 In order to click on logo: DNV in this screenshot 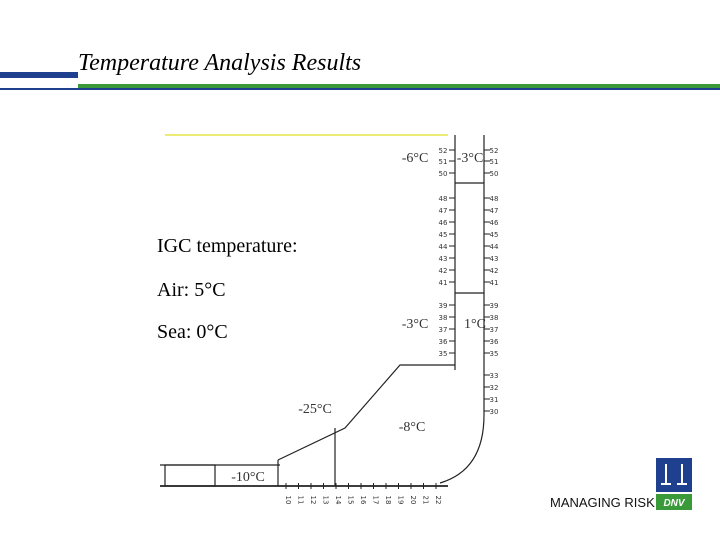, I will do `click(674, 484)`.